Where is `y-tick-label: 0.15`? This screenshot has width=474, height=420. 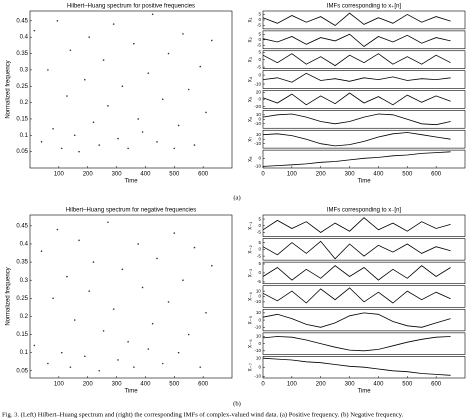
y-tick-label: 0.15 is located at coordinates (22, 120).